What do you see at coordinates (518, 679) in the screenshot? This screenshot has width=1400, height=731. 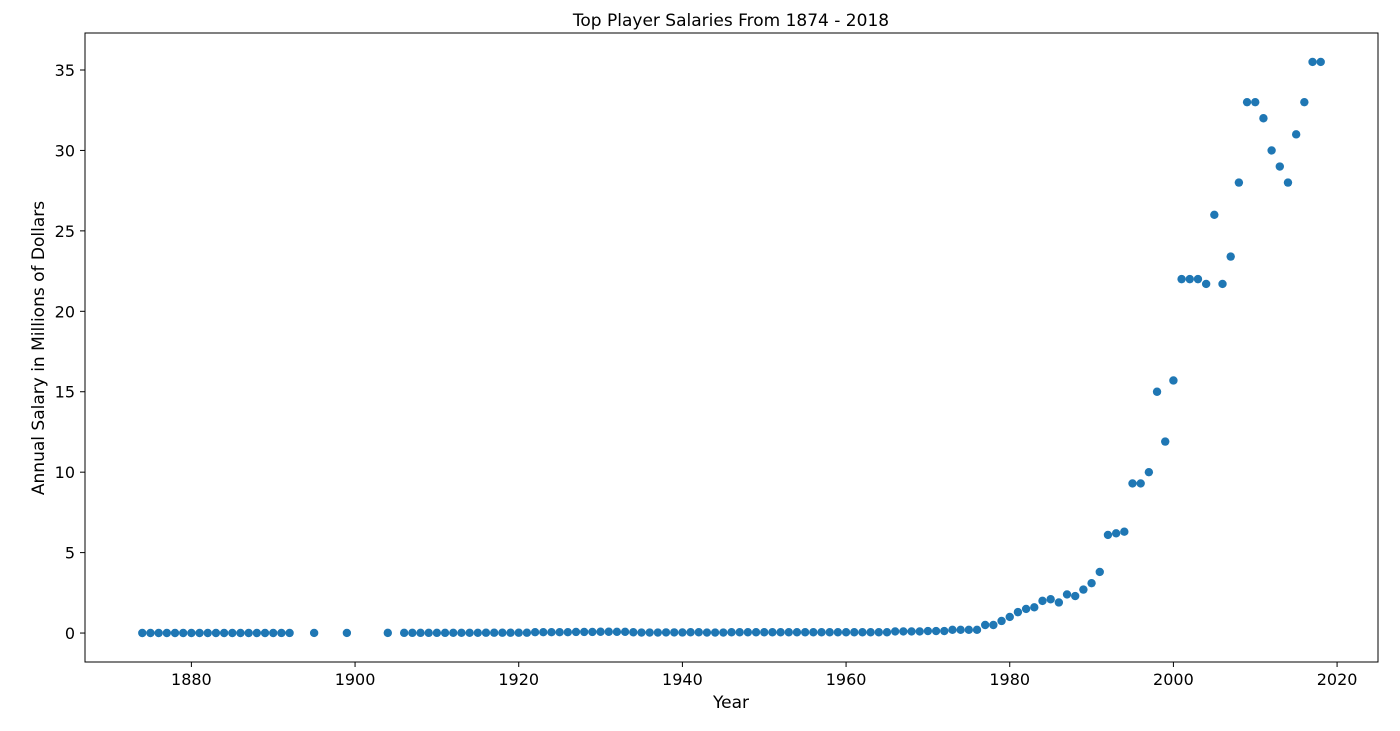 I see `x-tick-label: 1920` at bounding box center [518, 679].